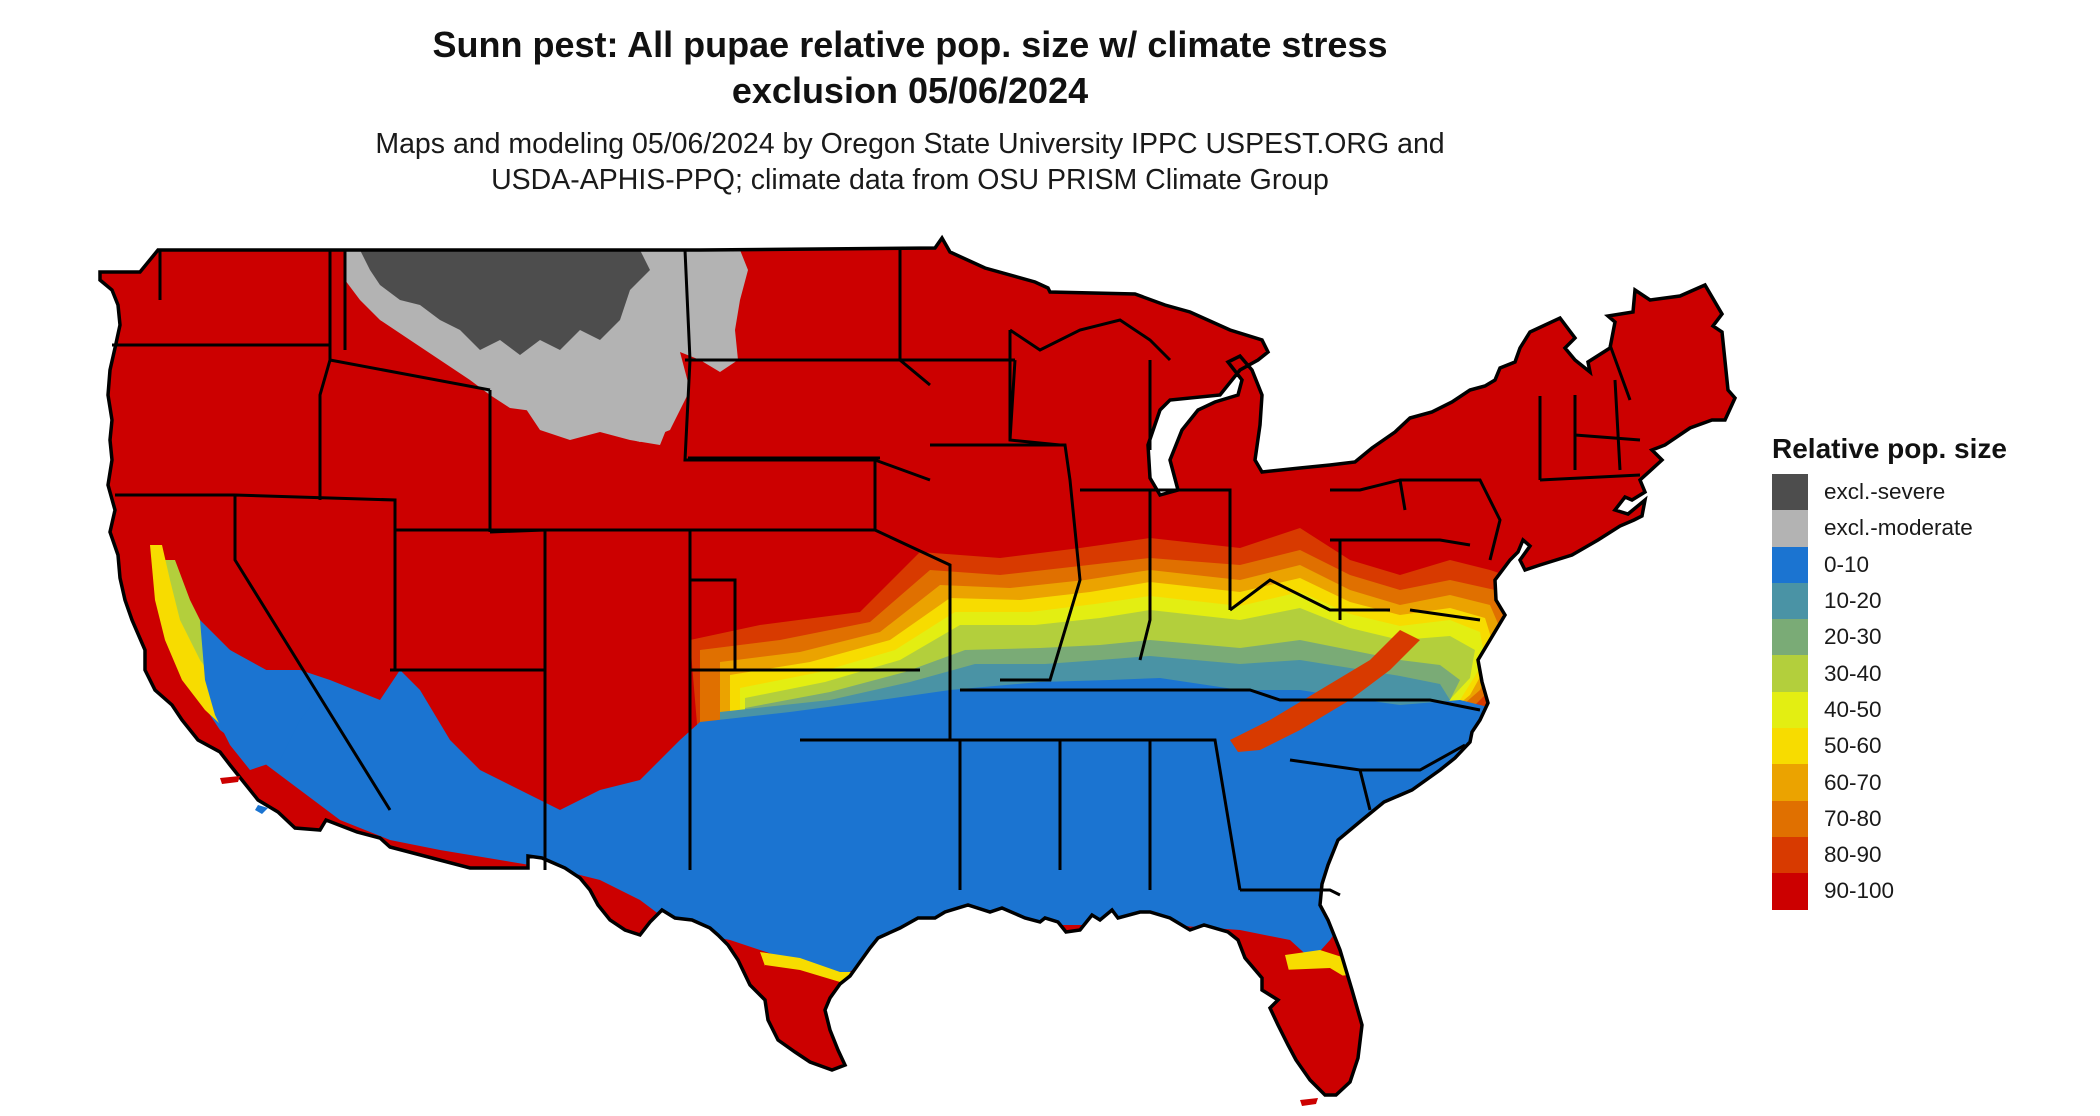 This screenshot has width=2100, height=1116. Describe the element at coordinates (1319, 1031) in the screenshot. I see `zone-90-100-florida` at that location.